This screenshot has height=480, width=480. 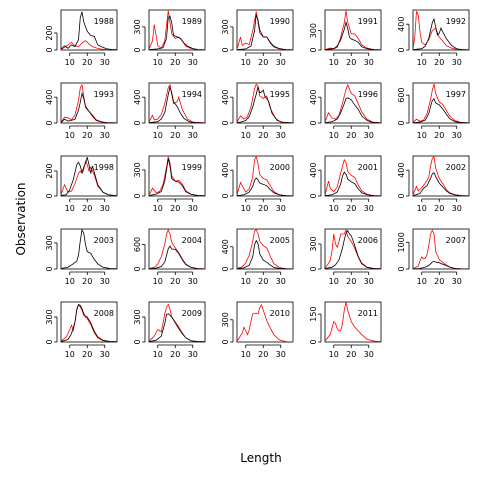 I want to click on panel-2005: 10 20 30 0 400 2005, so click(x=257, y=257).